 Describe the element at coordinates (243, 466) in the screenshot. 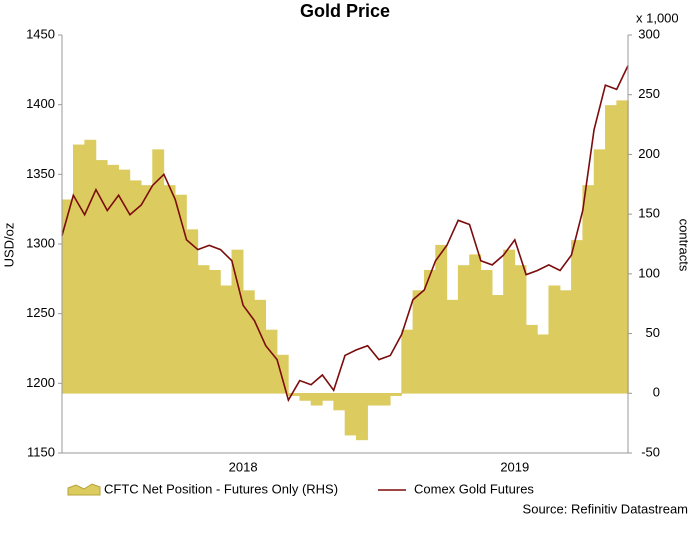

I see `x-tick-label: 2018` at that location.